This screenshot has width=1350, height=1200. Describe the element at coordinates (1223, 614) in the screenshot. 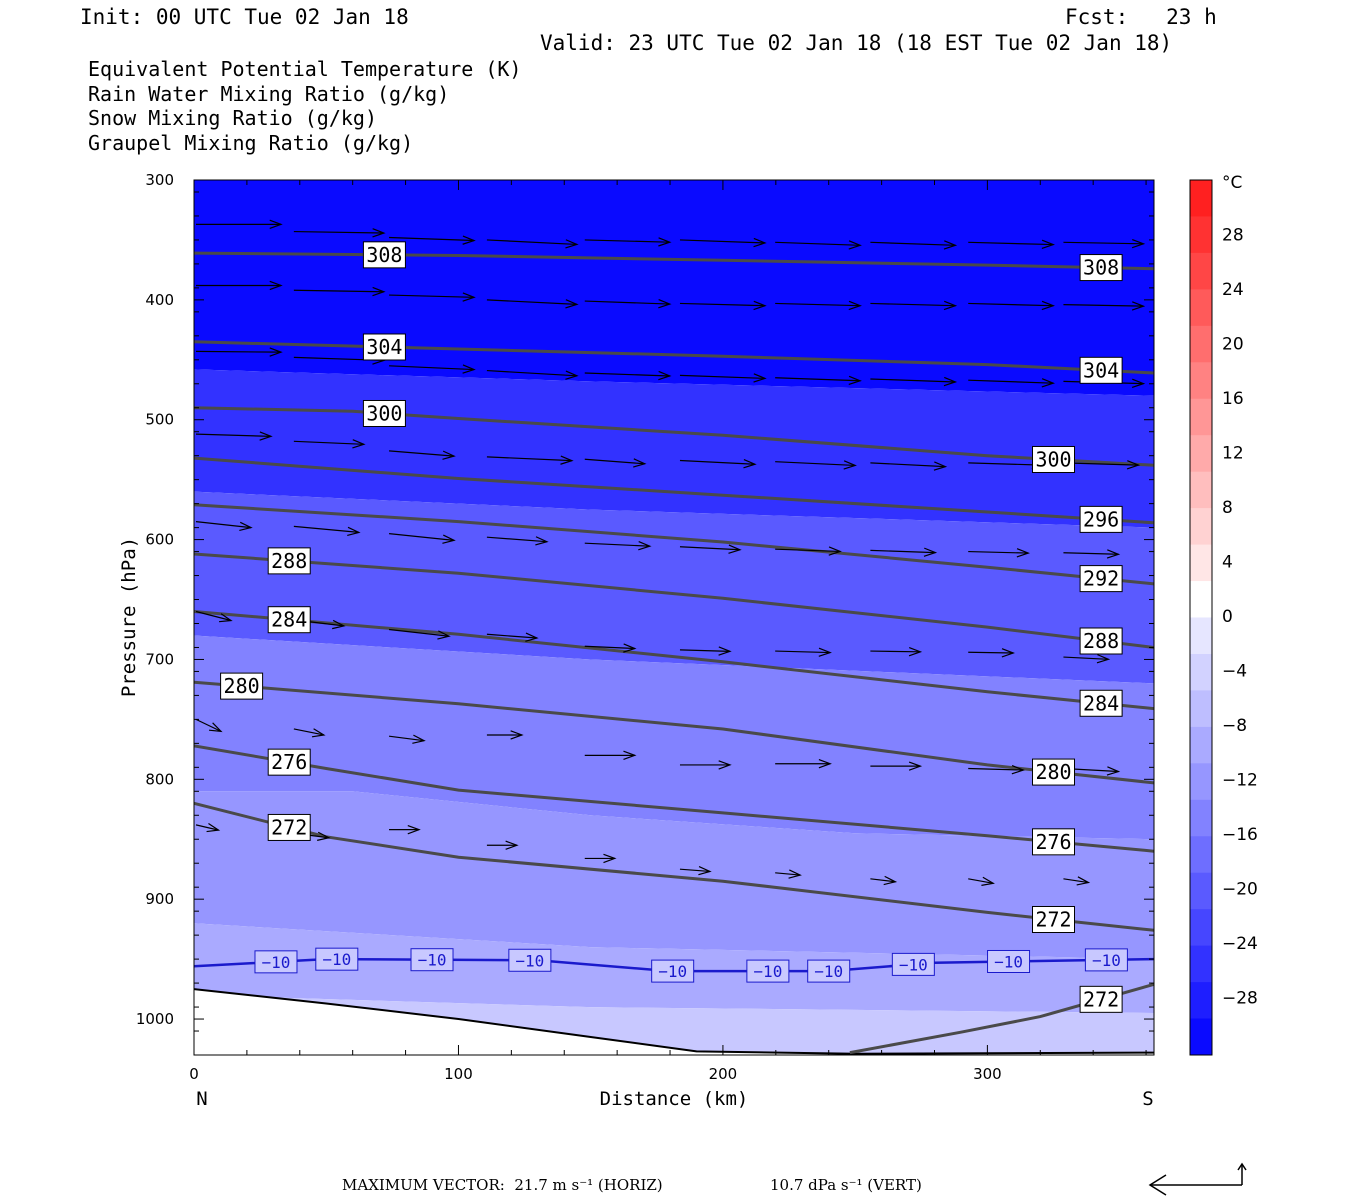

I see `colorbar: °C 28 24 20 16 12 8 4 0 −4 −8 −12 −16 −20 −24 −28` at that location.